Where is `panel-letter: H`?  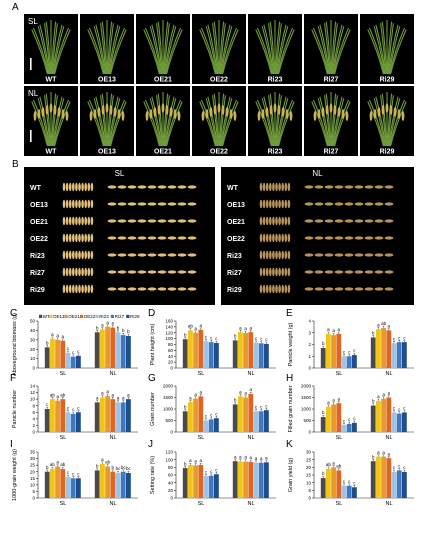 panel-letter: H is located at coordinates (289, 378).